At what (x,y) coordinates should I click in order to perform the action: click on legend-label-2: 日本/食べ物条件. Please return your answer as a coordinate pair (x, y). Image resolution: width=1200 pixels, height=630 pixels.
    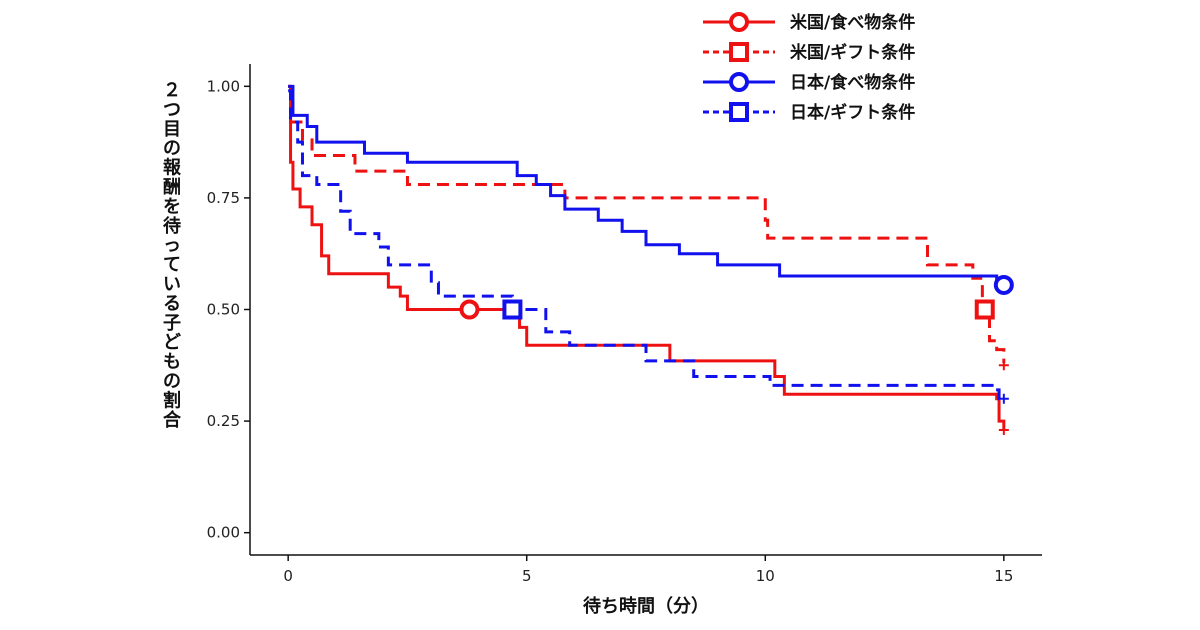
    Looking at the image, I should click on (852, 82).